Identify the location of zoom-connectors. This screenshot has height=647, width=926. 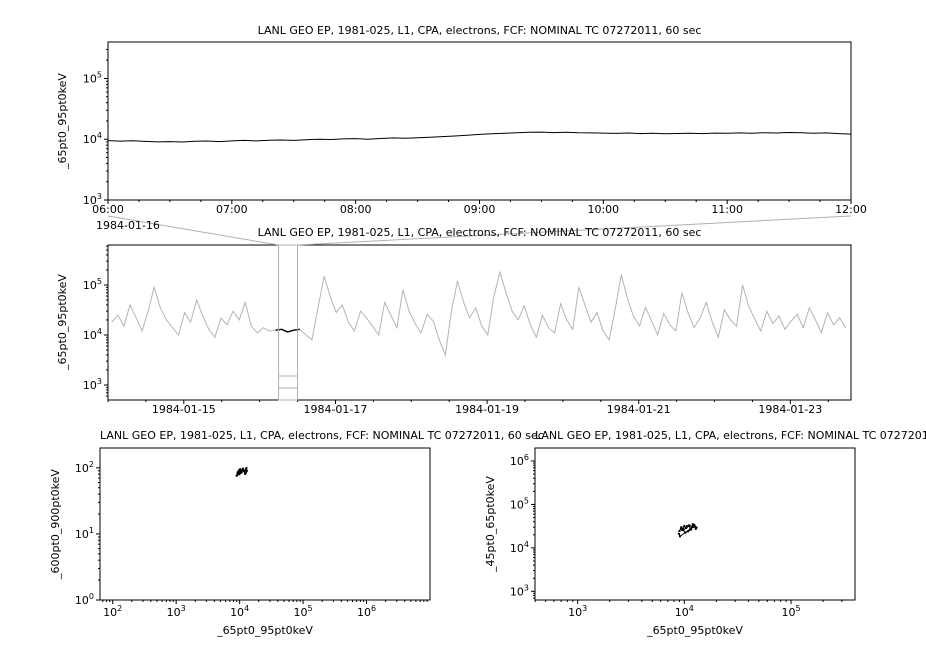
(479, 230).